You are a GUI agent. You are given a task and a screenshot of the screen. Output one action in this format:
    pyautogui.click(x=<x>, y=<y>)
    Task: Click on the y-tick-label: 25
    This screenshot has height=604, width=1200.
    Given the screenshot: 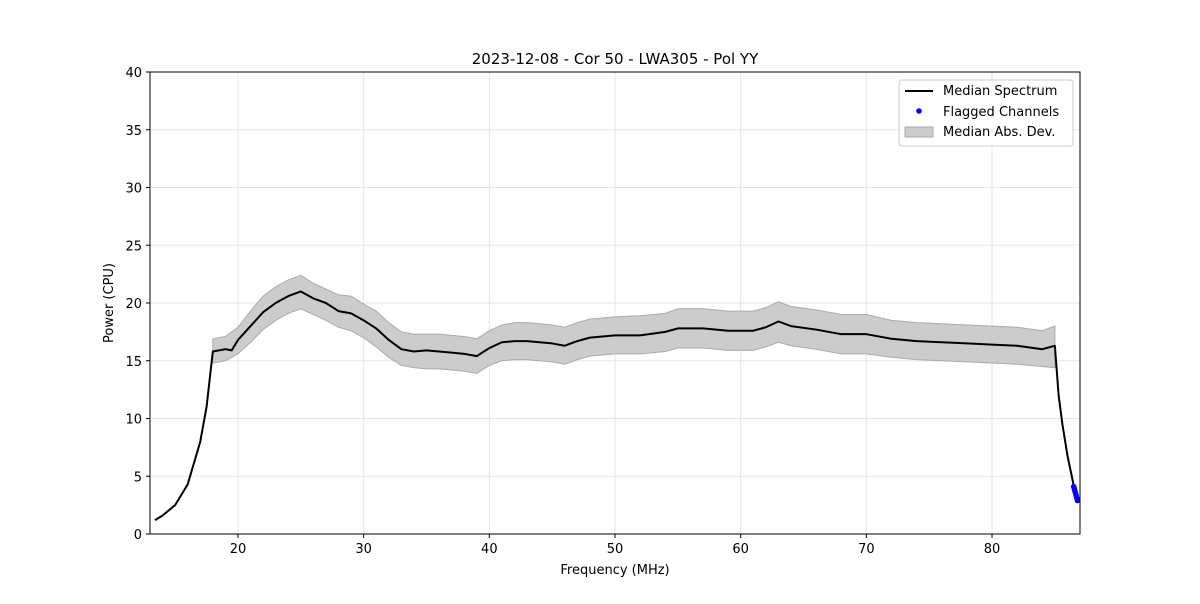 What is the action you would take?
    pyautogui.click(x=133, y=246)
    